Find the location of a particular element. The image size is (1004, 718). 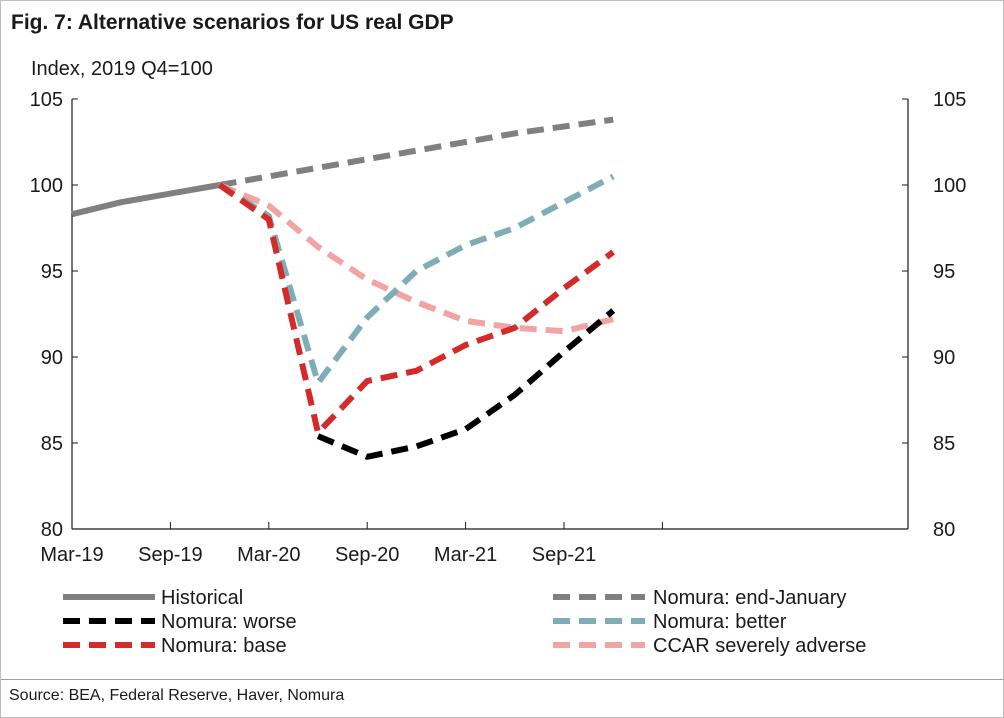

legend-label-ccar-severely-adverse: CCAR severely adverse is located at coordinates (759, 646).